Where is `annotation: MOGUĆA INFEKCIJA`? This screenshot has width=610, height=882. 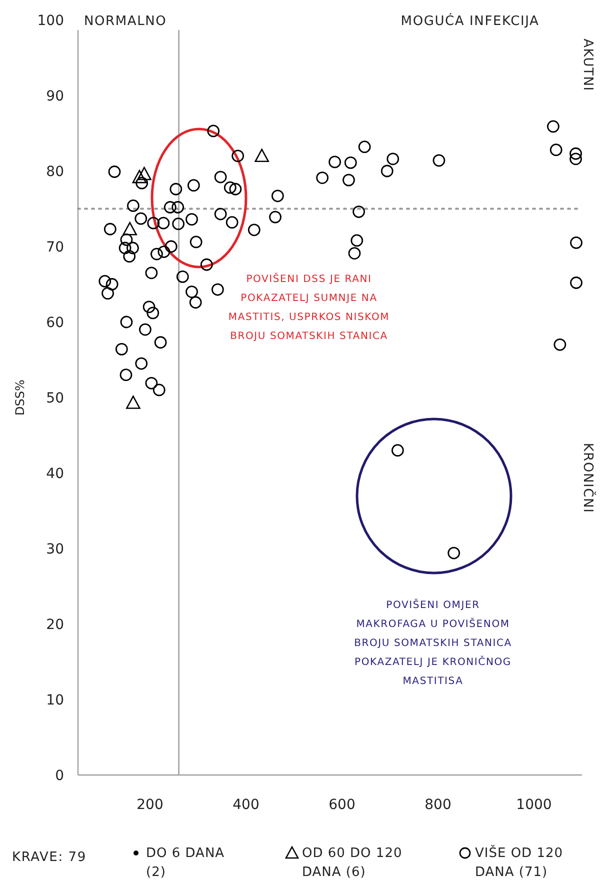
annotation: MOGUĆA INFEKCIJA is located at coordinates (470, 20).